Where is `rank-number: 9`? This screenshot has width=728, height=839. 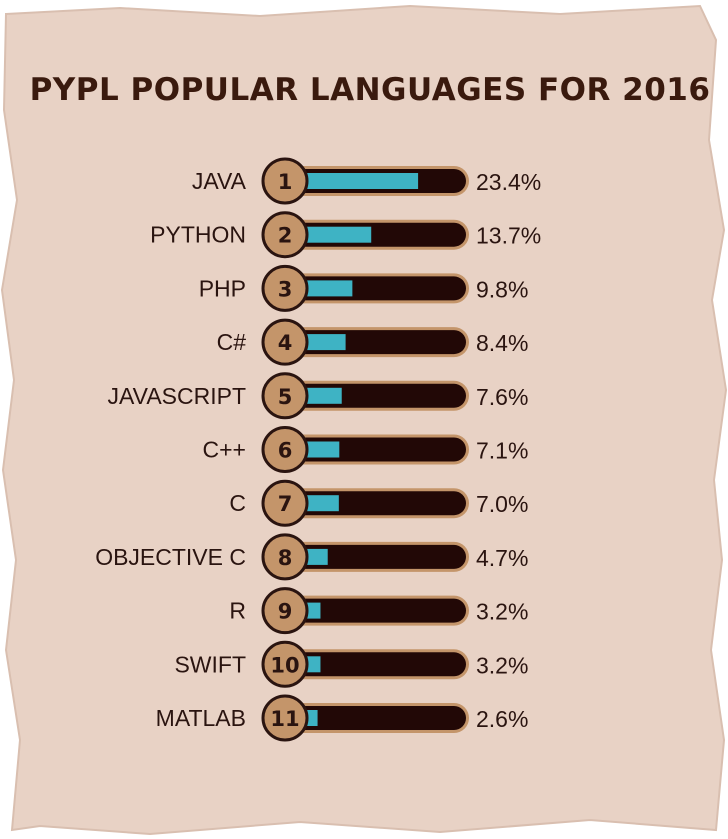 rank-number: 9 is located at coordinates (285, 612).